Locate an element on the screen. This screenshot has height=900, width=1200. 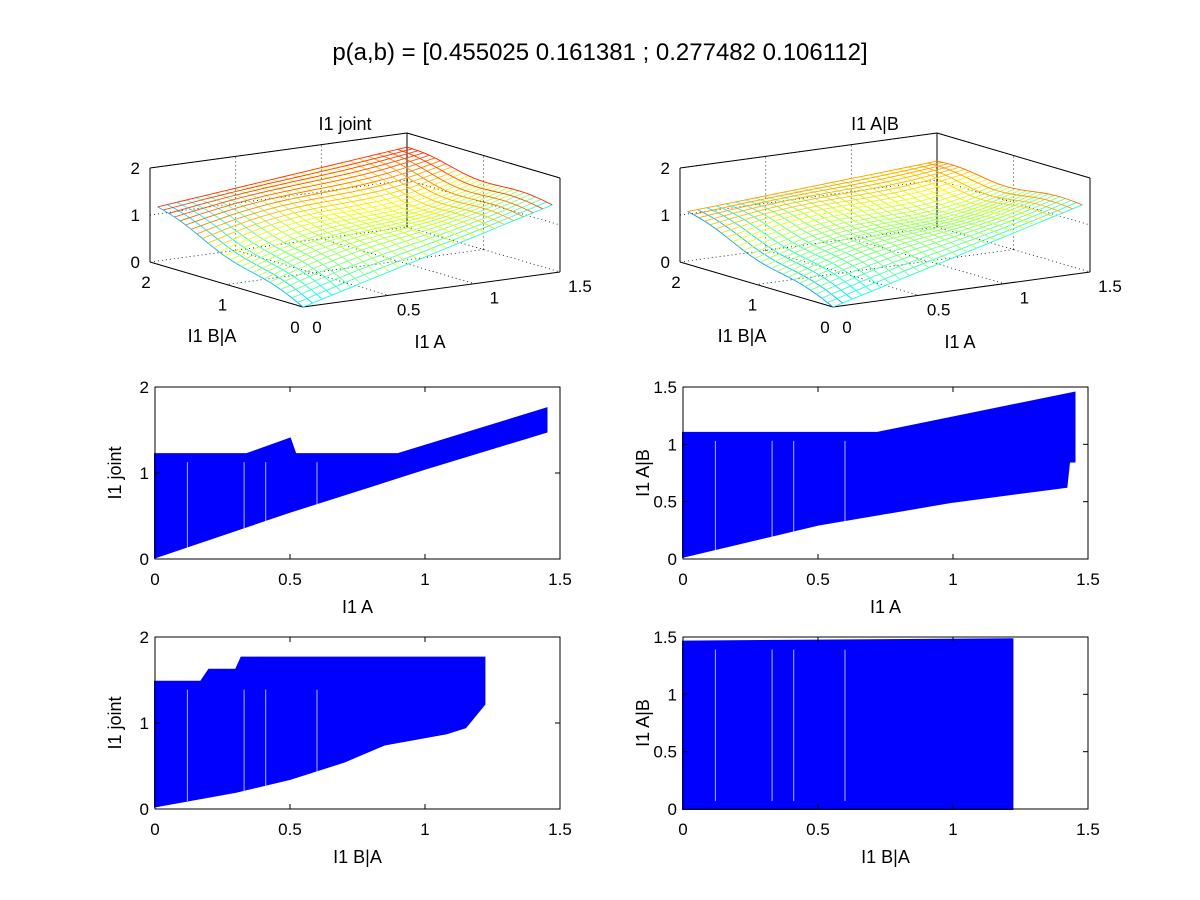
scatter-plot-4: 0 0.5 1 1.5 0 0.5 1 1.5 I1 A I1 A|B is located at coordinates (866, 497).